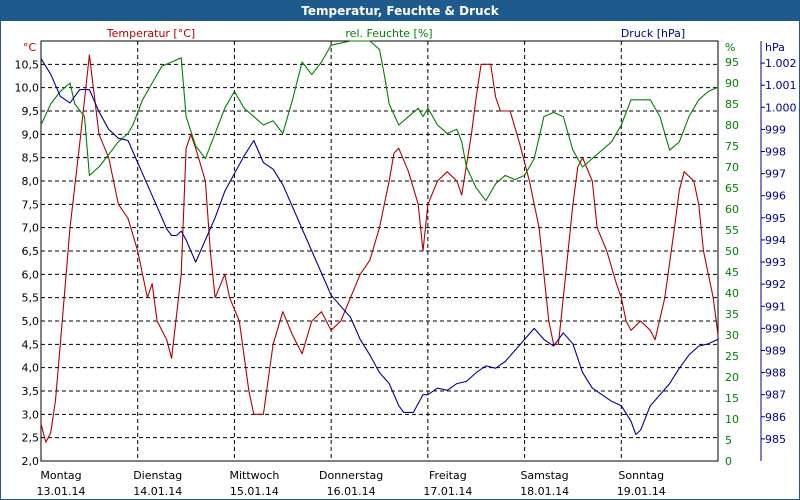 This screenshot has height=500, width=800. What do you see at coordinates (27, 64) in the screenshot?
I see `temperature-tick-label: 10,5` at bounding box center [27, 64].